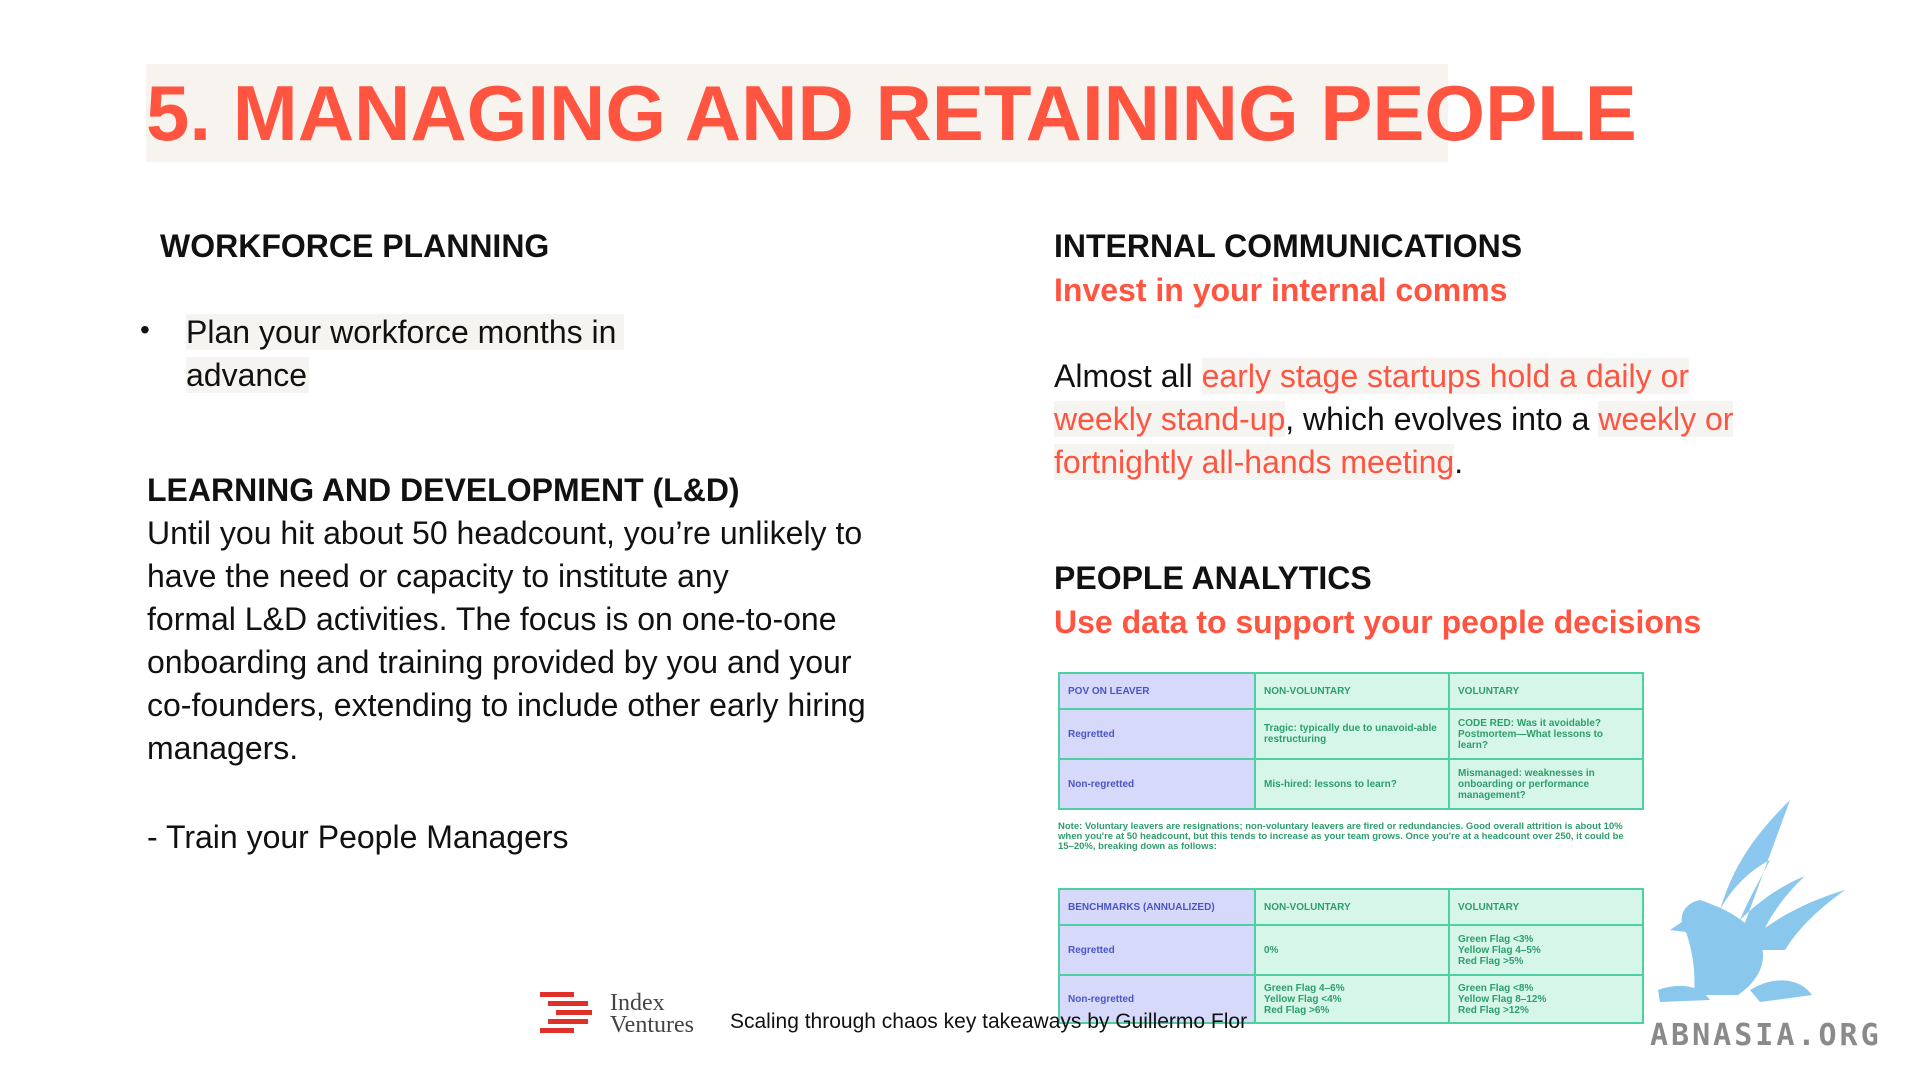 The height and width of the screenshot is (1080, 1920). I want to click on slide-title: 5. MANAGING AND RETAINING PEOPLE, so click(891, 113).